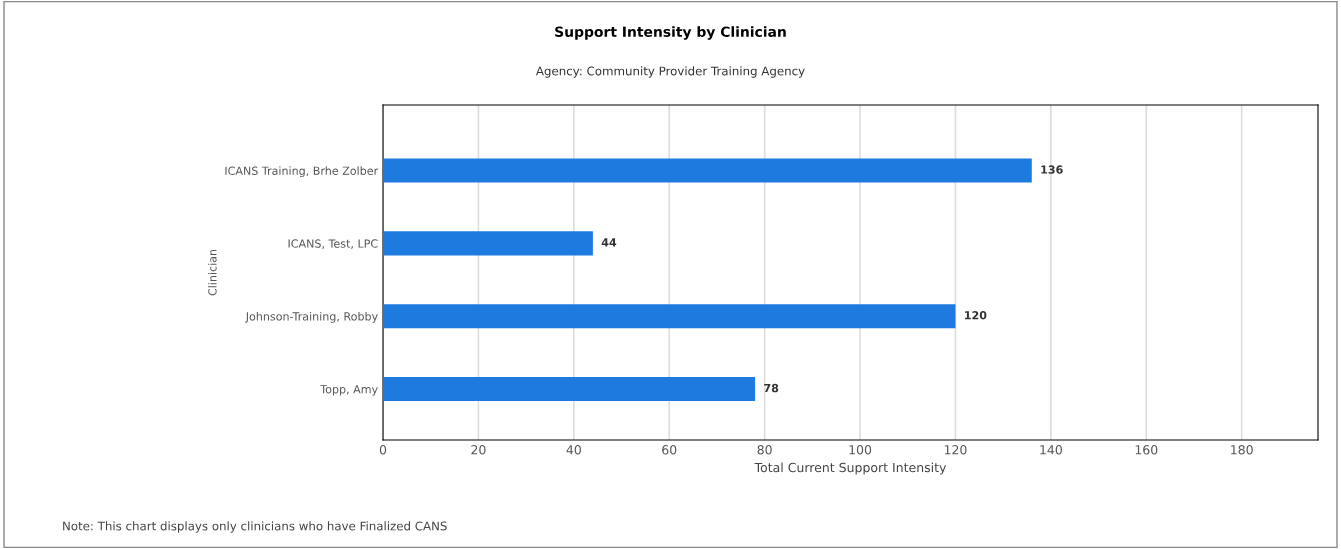 Image resolution: width=1341 pixels, height=549 pixels. Describe the element at coordinates (850, 468) in the screenshot. I see `x-axis-title: Total Current Support Intensity` at that location.